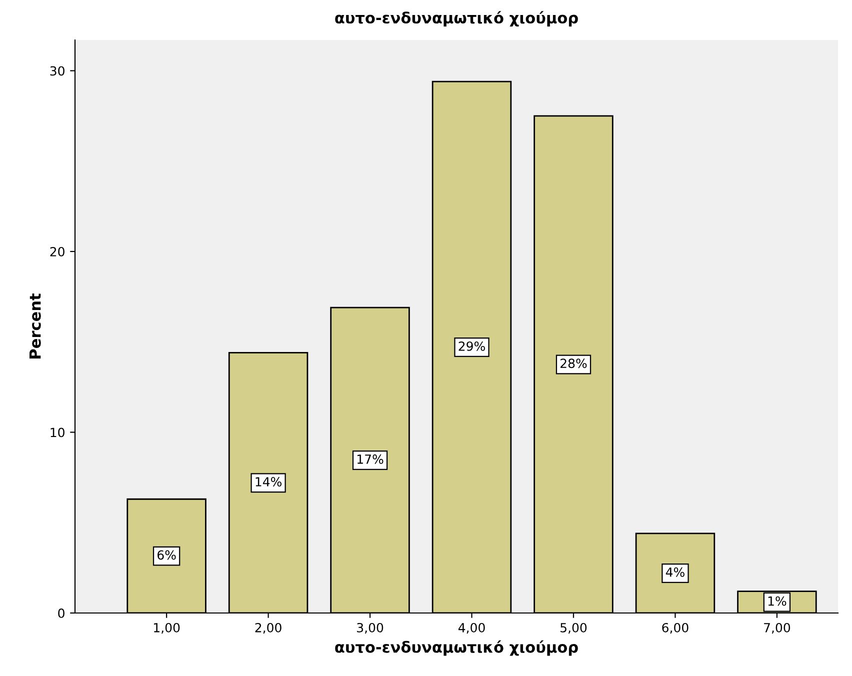 This screenshot has width=852, height=676. I want to click on y-tick-label: 20, so click(57, 251).